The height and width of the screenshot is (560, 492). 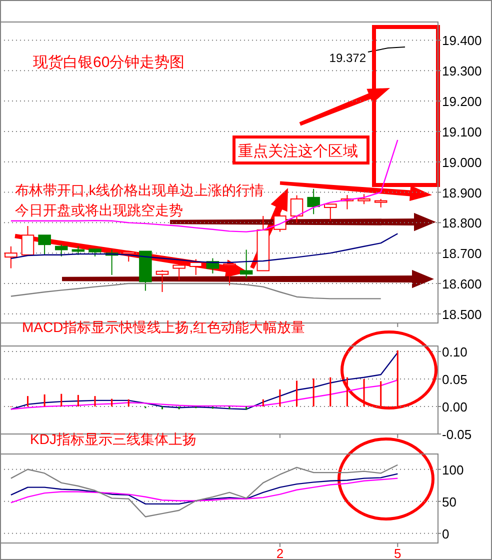 What do you see at coordinates (398, 553) in the screenshot?
I see `x-tick-label: 5` at bounding box center [398, 553].